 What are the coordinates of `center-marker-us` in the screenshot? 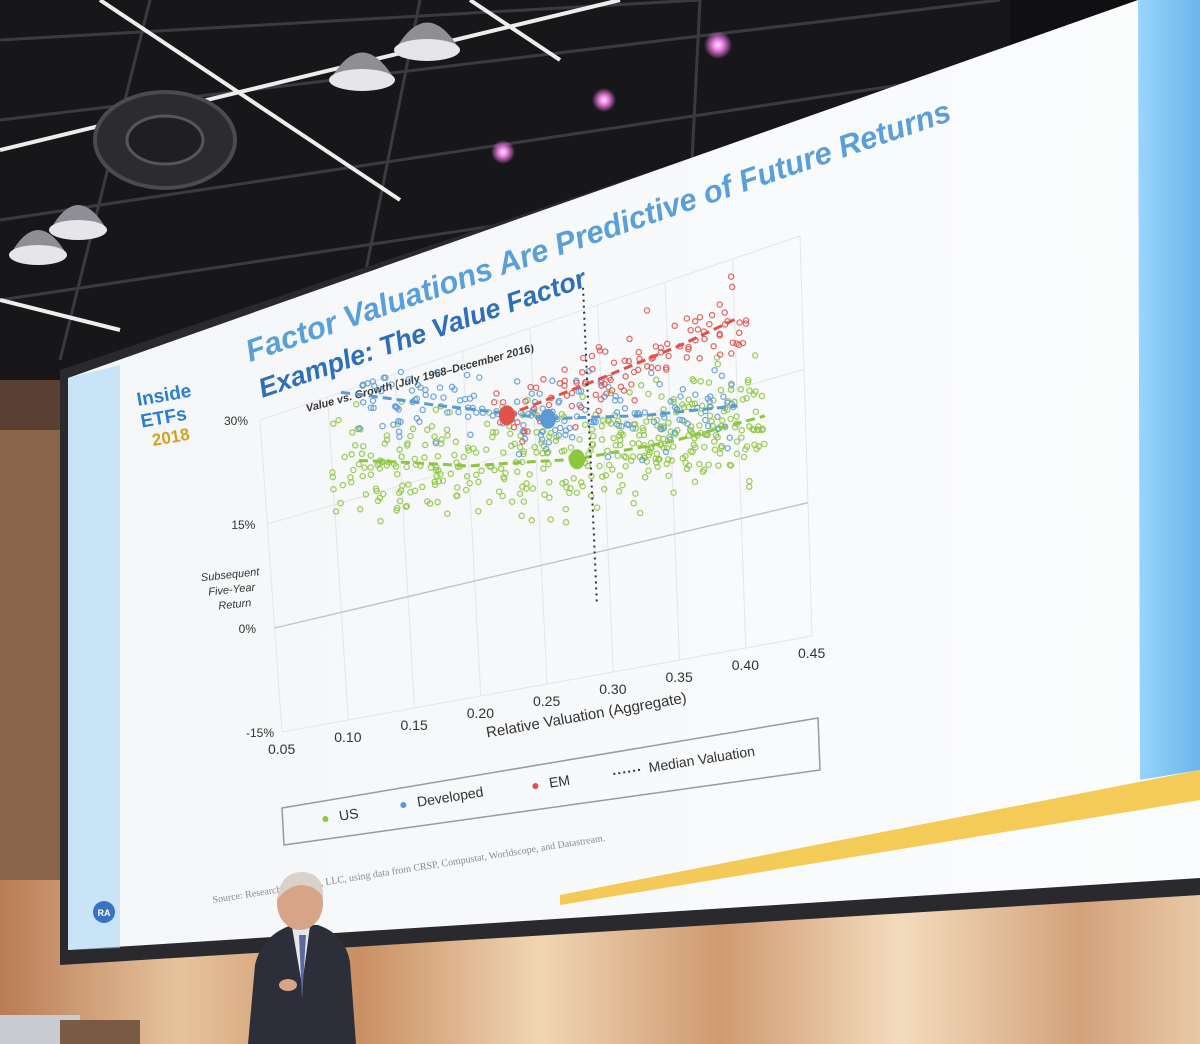 It's located at (577, 459).